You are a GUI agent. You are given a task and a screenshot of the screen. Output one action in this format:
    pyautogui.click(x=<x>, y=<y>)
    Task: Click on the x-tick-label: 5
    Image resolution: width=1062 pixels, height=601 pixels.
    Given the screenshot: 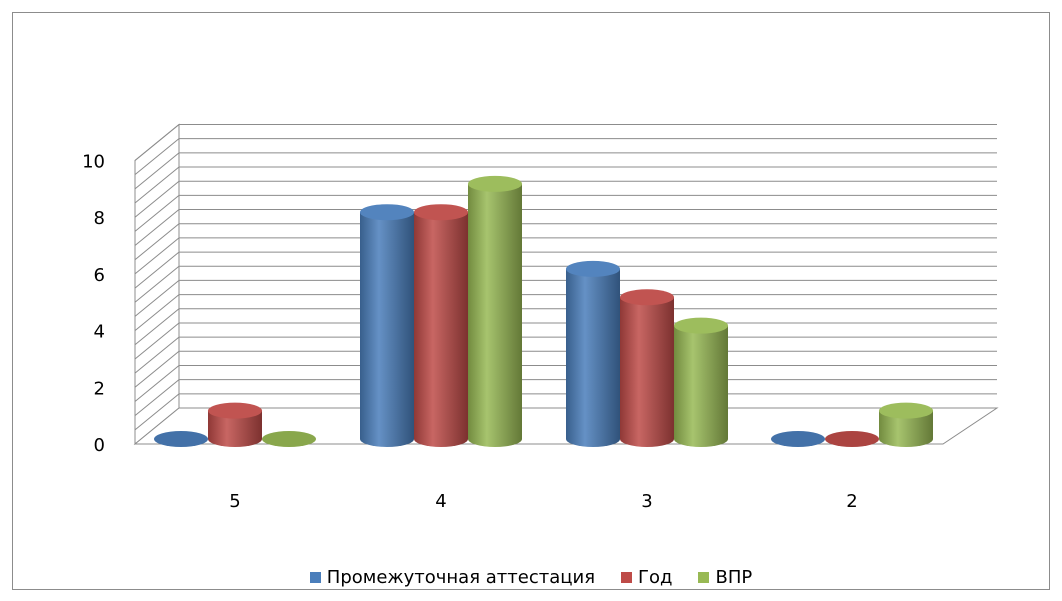 What is the action you would take?
    pyautogui.click(x=234, y=501)
    